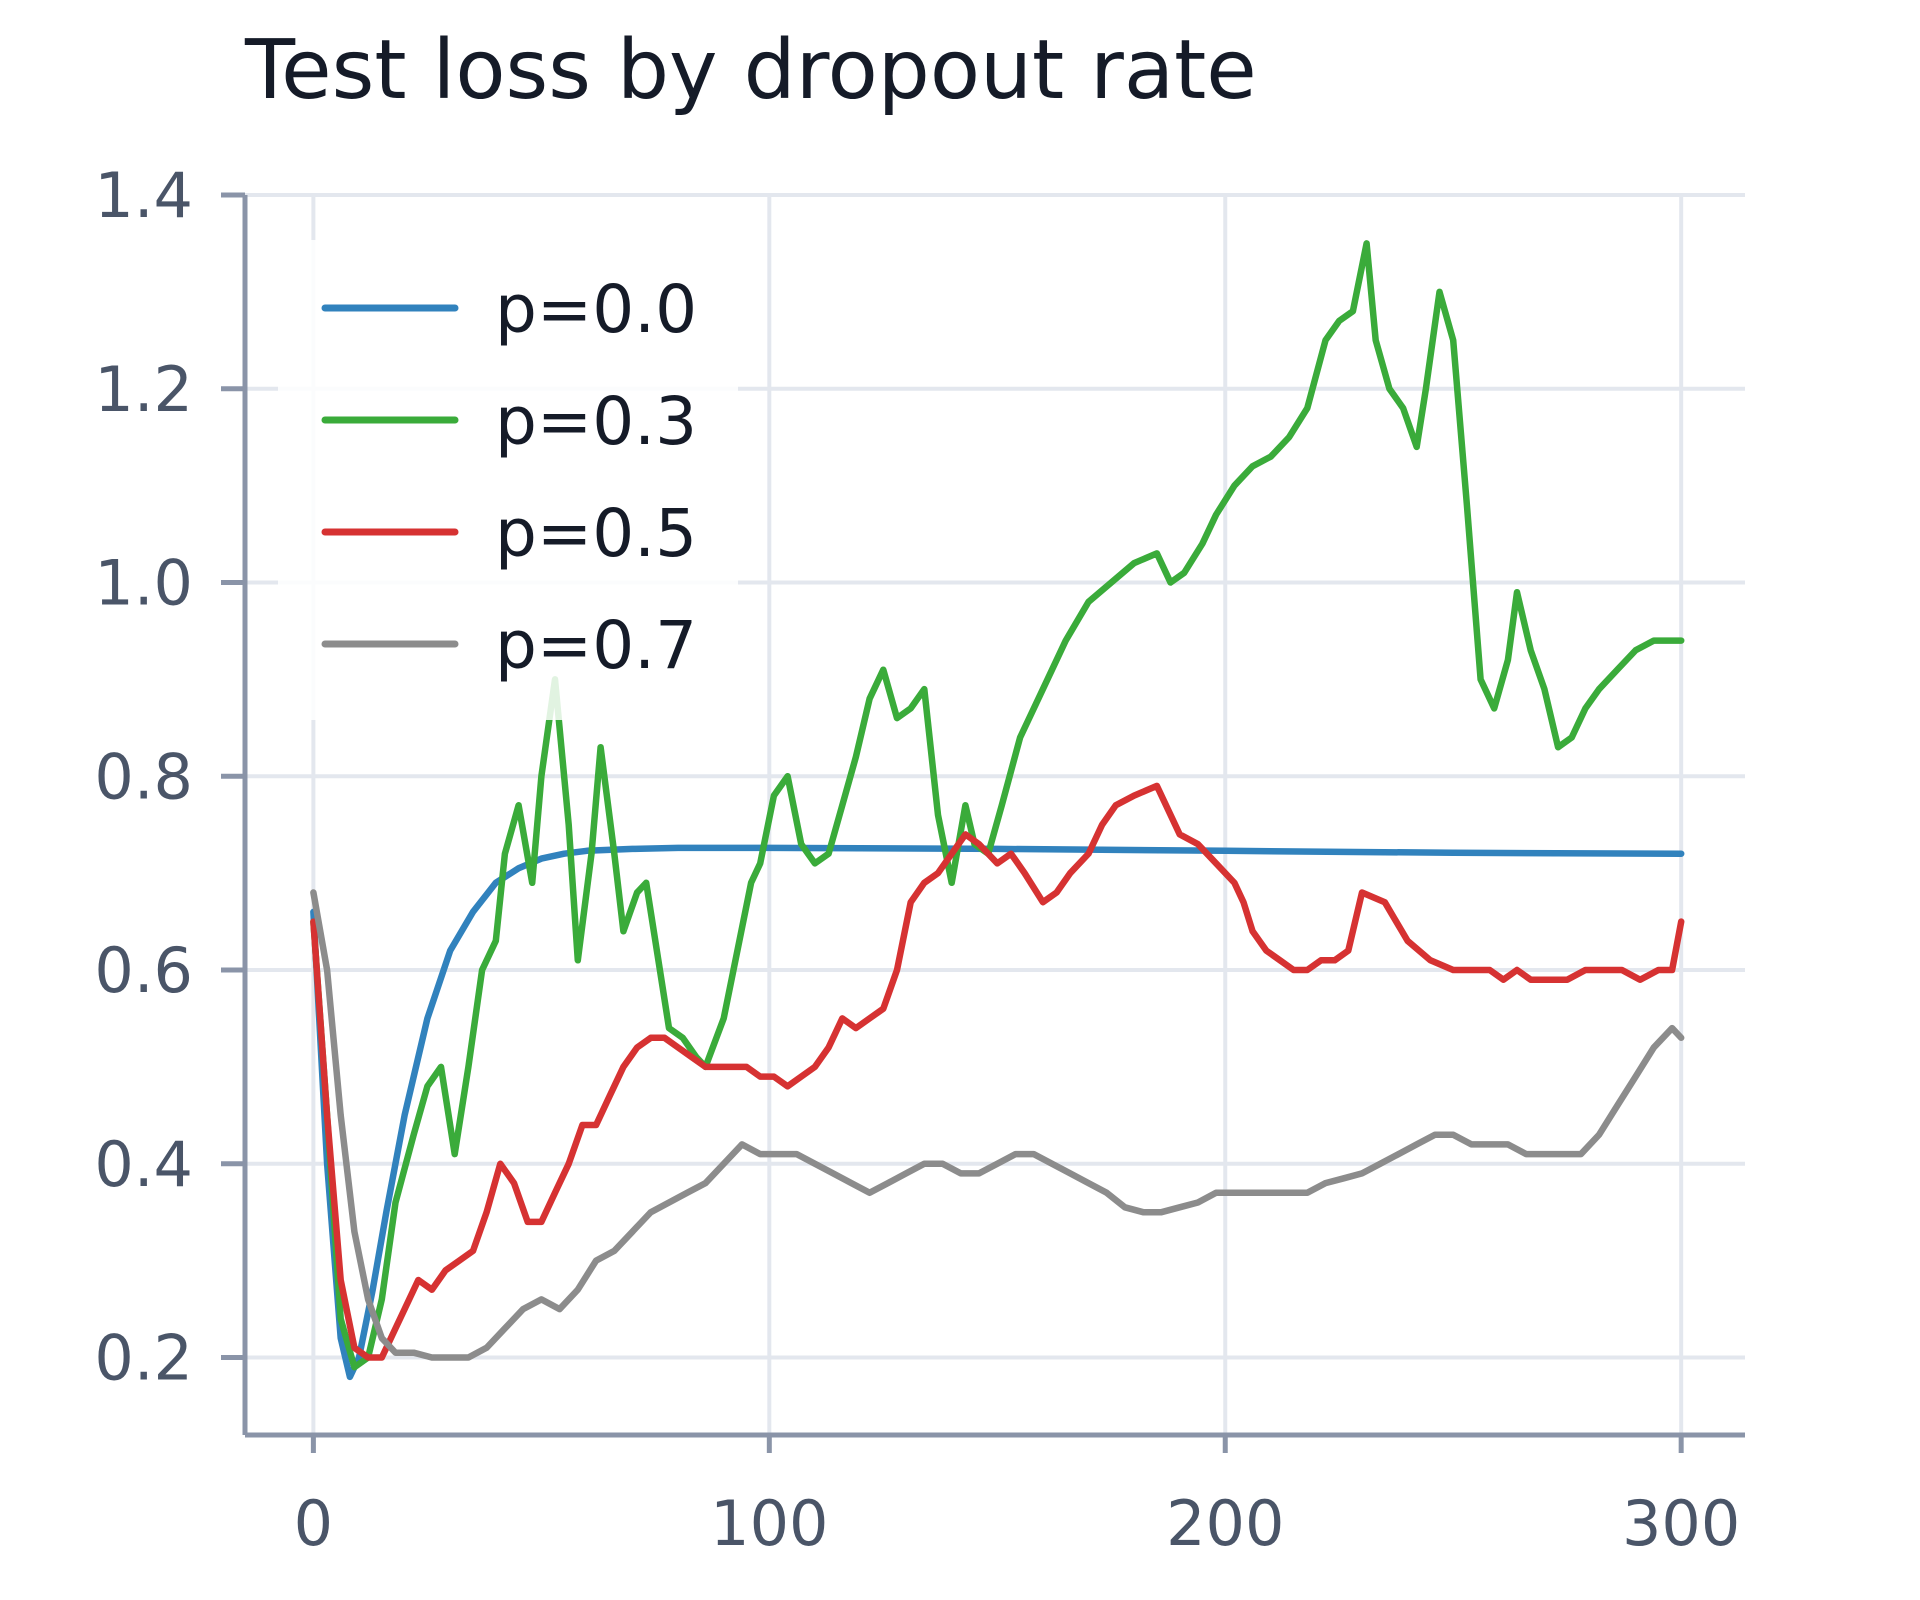 Image resolution: width=1920 pixels, height=1600 pixels. Describe the element at coordinates (750, 70) in the screenshot. I see `chart-title: Test loss by dropout rate` at that location.